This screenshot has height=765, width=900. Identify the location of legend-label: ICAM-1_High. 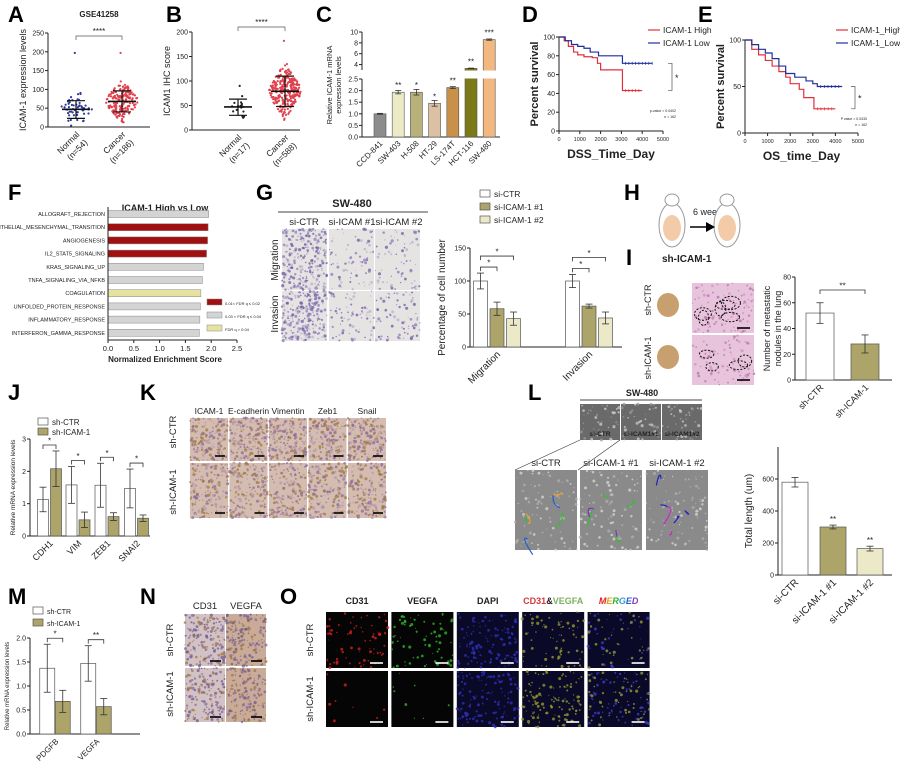
(875, 30).